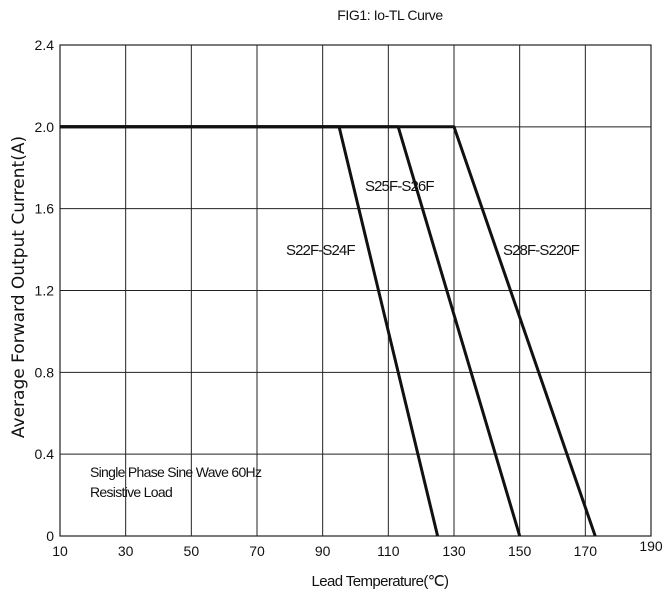 Image resolution: width=667 pixels, height=596 pixels. Describe the element at coordinates (388, 551) in the screenshot. I see `x-tick-label-110: 110` at that location.